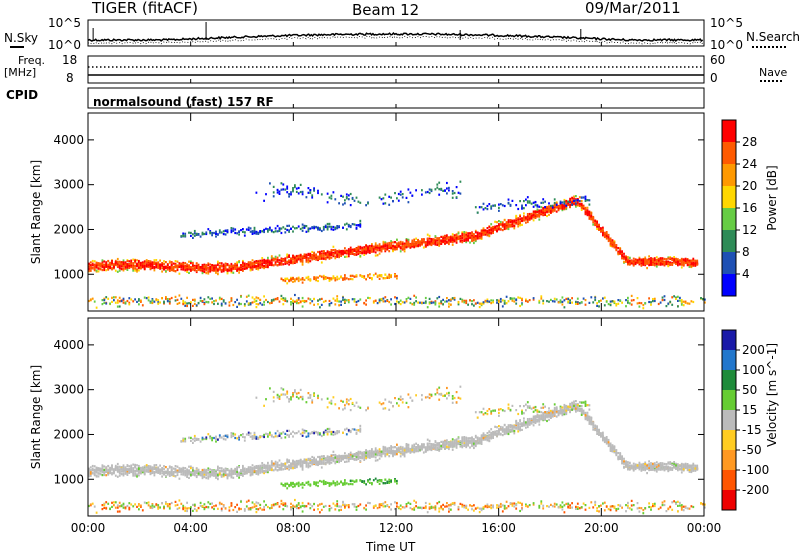  Describe the element at coordinates (771, 81) in the screenshot. I see `nave-legend-line` at that location.